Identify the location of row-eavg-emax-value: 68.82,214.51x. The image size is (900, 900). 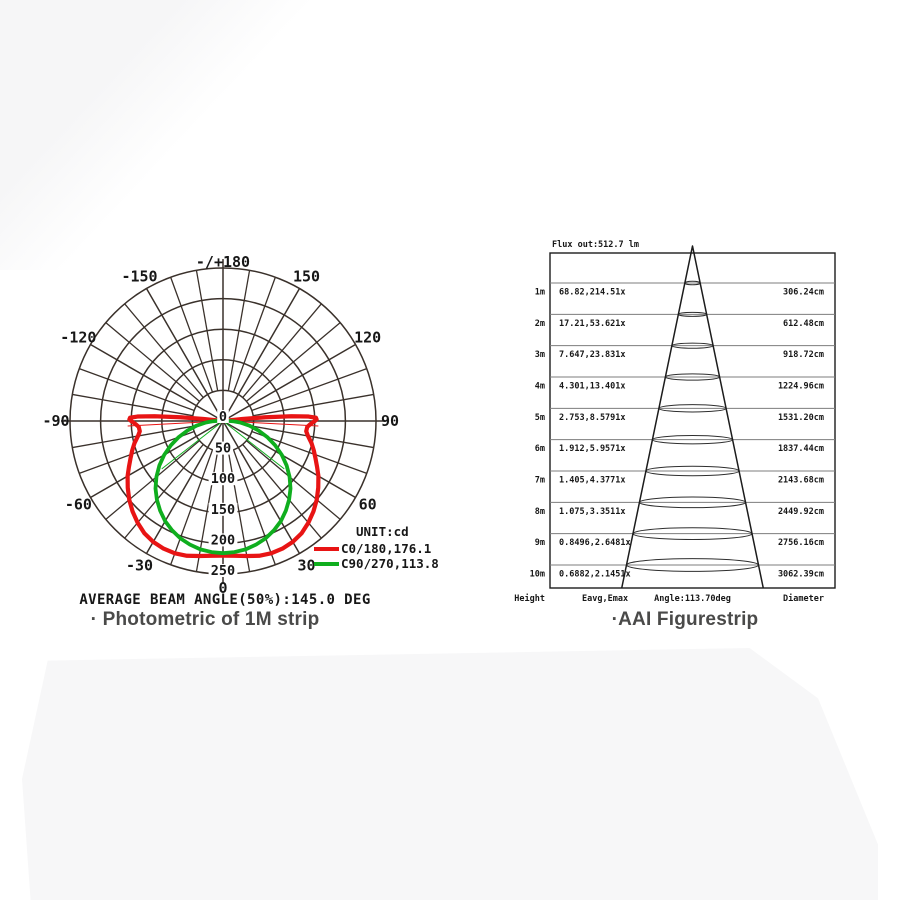
(592, 293).